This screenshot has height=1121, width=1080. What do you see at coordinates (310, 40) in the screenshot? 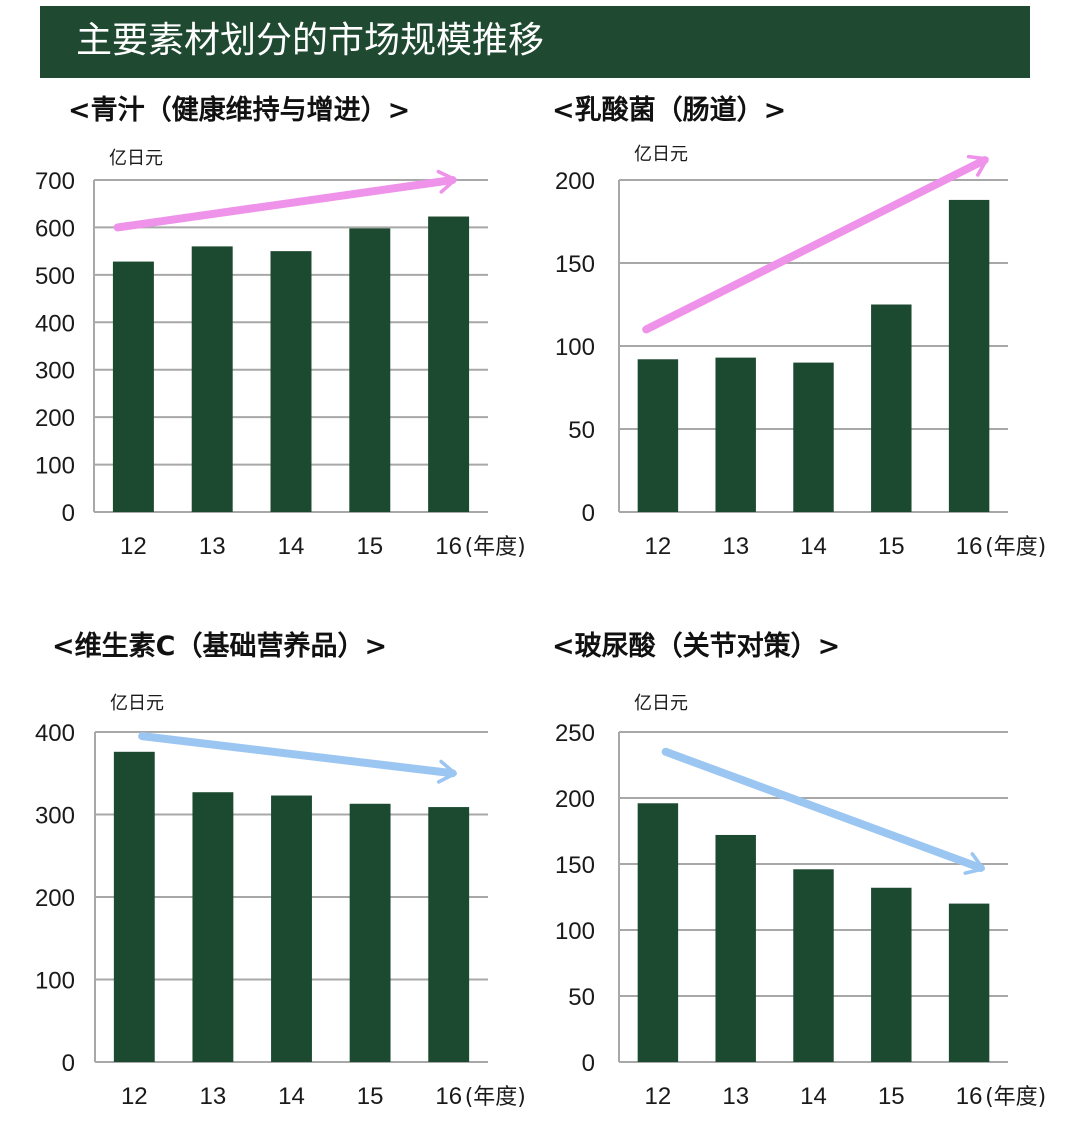
I see `page-title: 主要素材划分的市场规模推移` at bounding box center [310, 40].